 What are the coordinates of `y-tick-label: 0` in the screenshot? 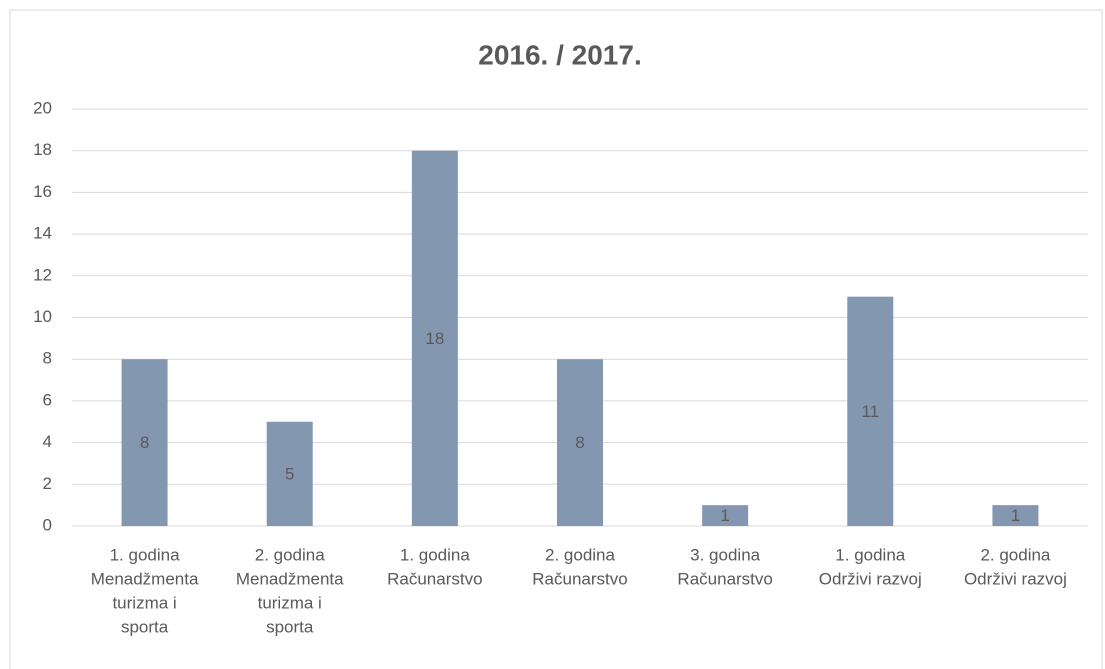 It's located at (47, 524).